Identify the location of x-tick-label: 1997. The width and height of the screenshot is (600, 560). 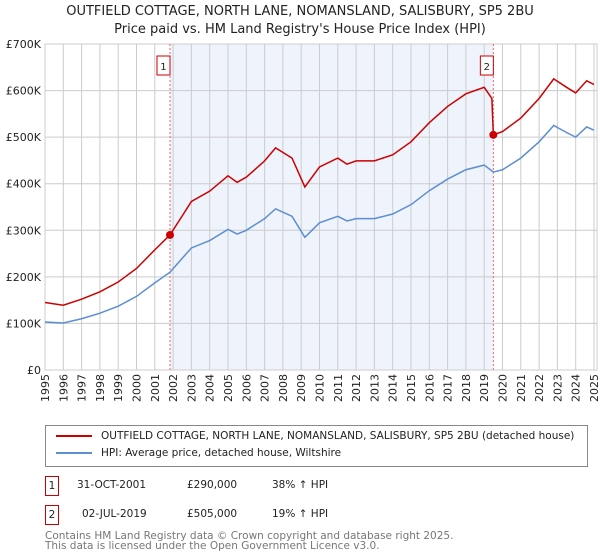
(82, 388).